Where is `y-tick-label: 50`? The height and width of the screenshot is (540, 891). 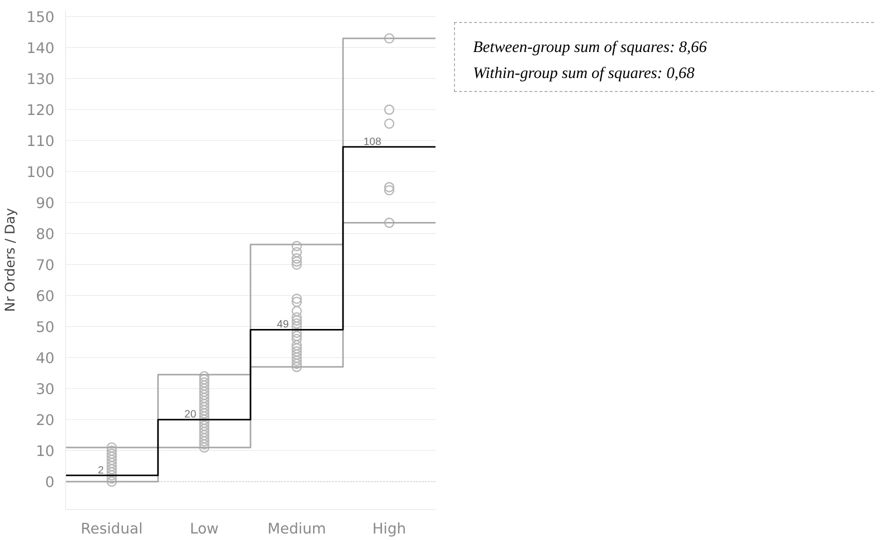 y-tick-label: 50 is located at coordinates (45, 327).